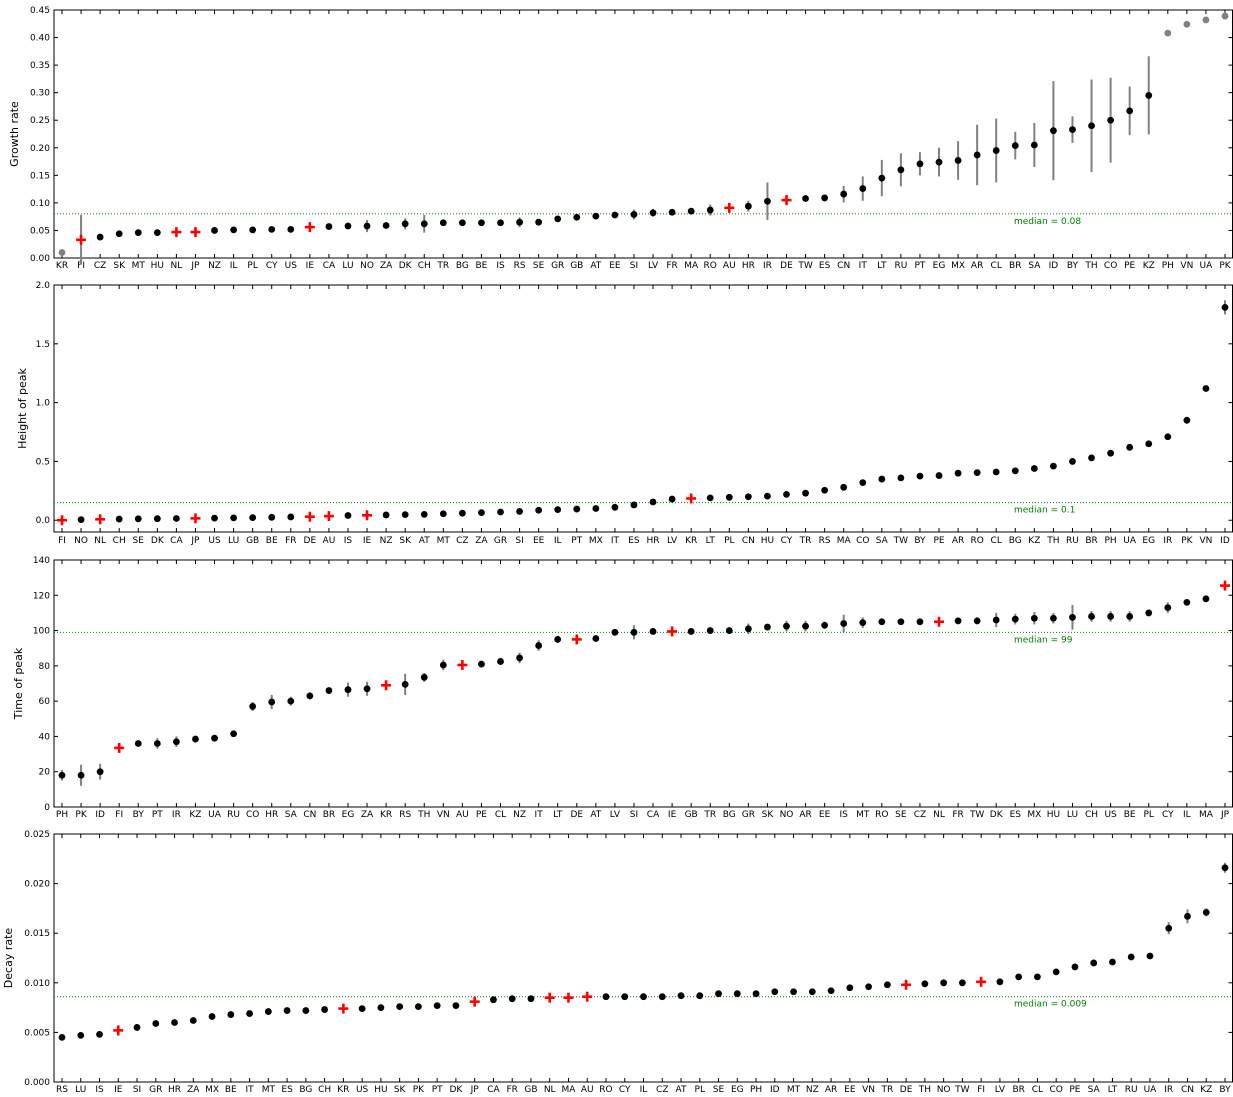 The width and height of the screenshot is (1233, 1097). What do you see at coordinates (37, 984) in the screenshot?
I see `y-tick-label: 0.010` at bounding box center [37, 984].